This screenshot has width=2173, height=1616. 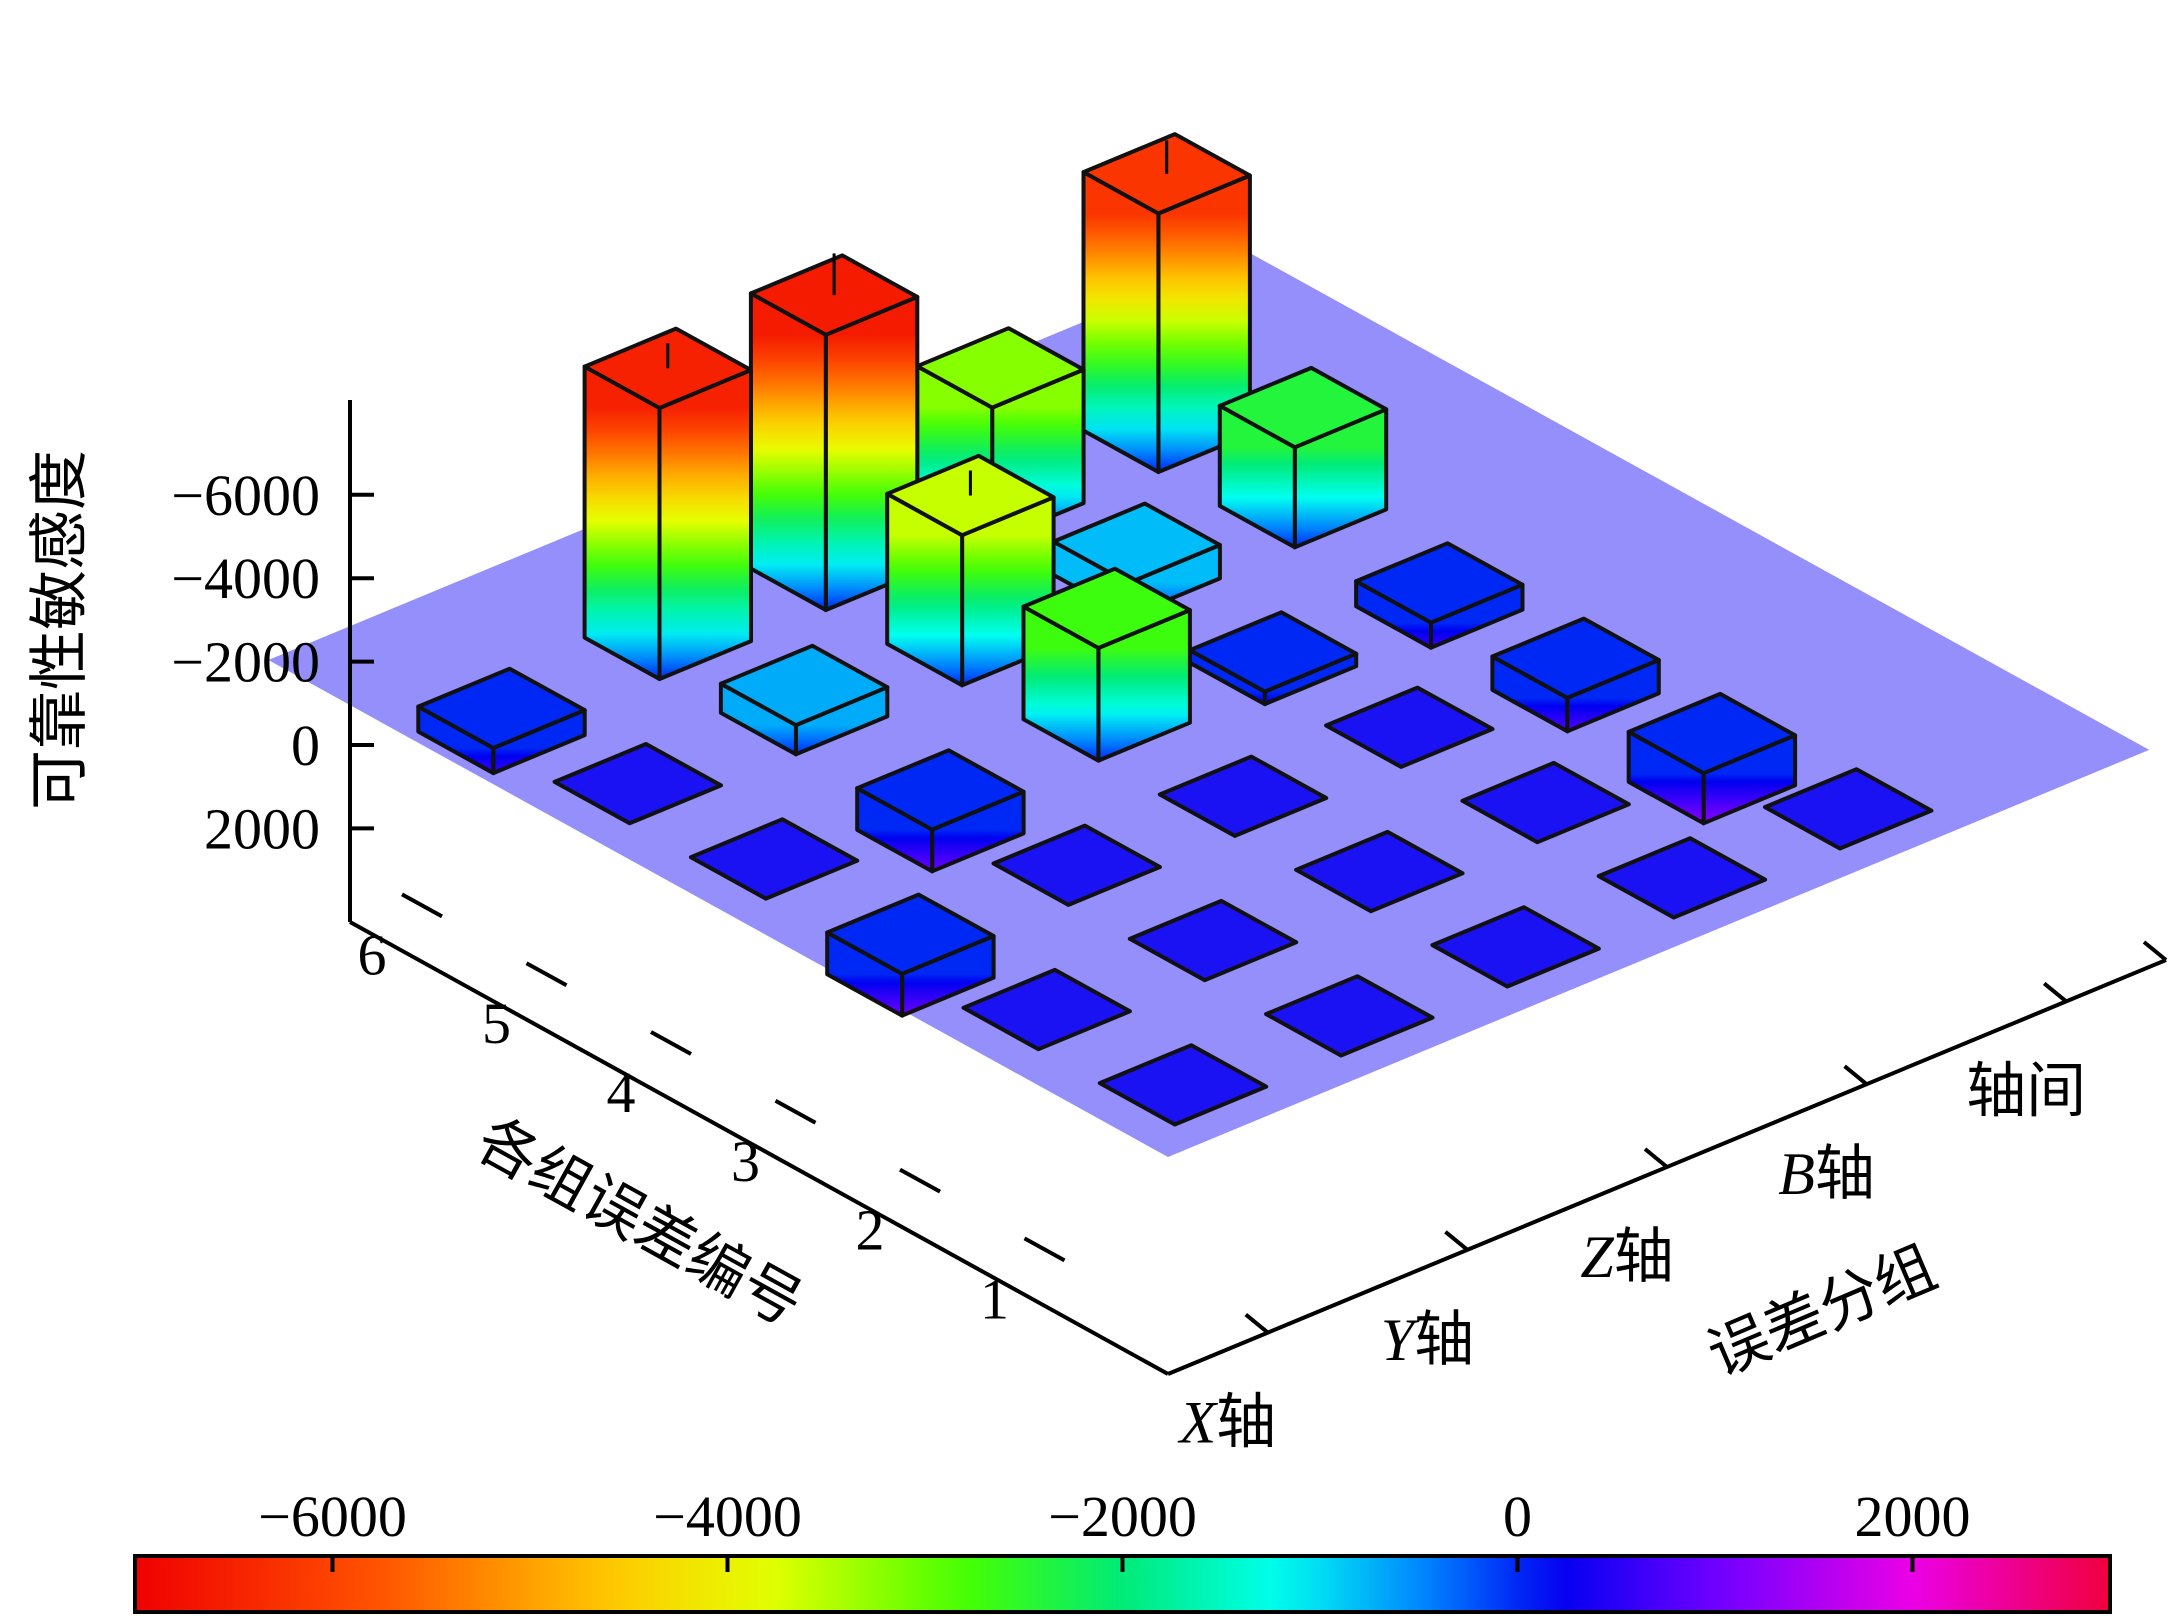 I want to click on colorbar: −6000 −4000 −2000 0 2000, so click(x=1122, y=1549).